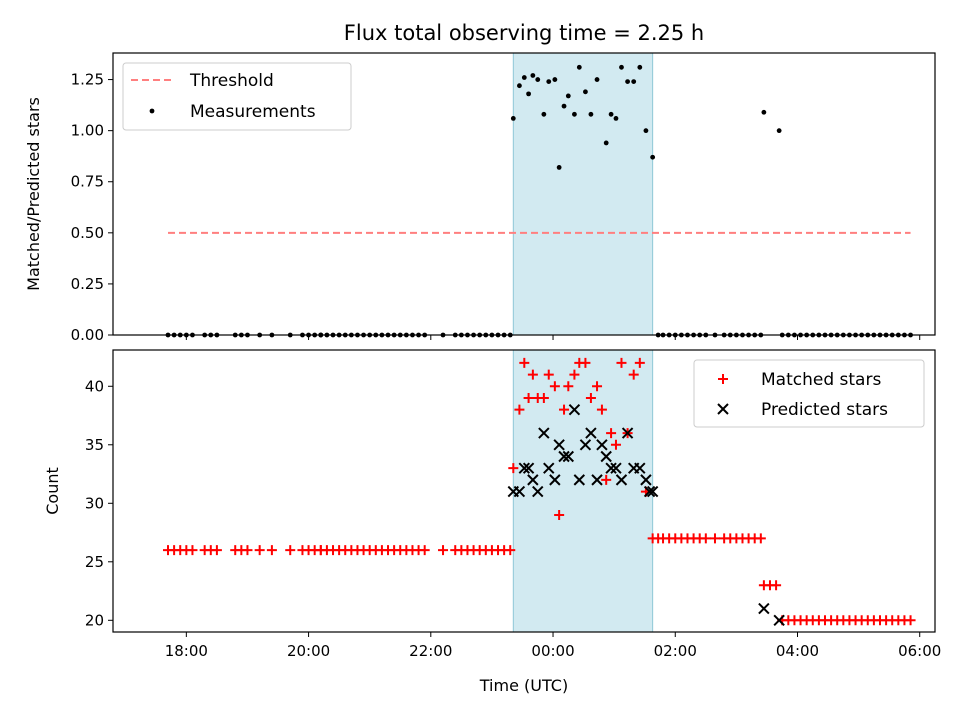 This screenshot has width=960, height=720. What do you see at coordinates (94, 562) in the screenshot?
I see `bottom-y-tick-label: 25` at bounding box center [94, 562].